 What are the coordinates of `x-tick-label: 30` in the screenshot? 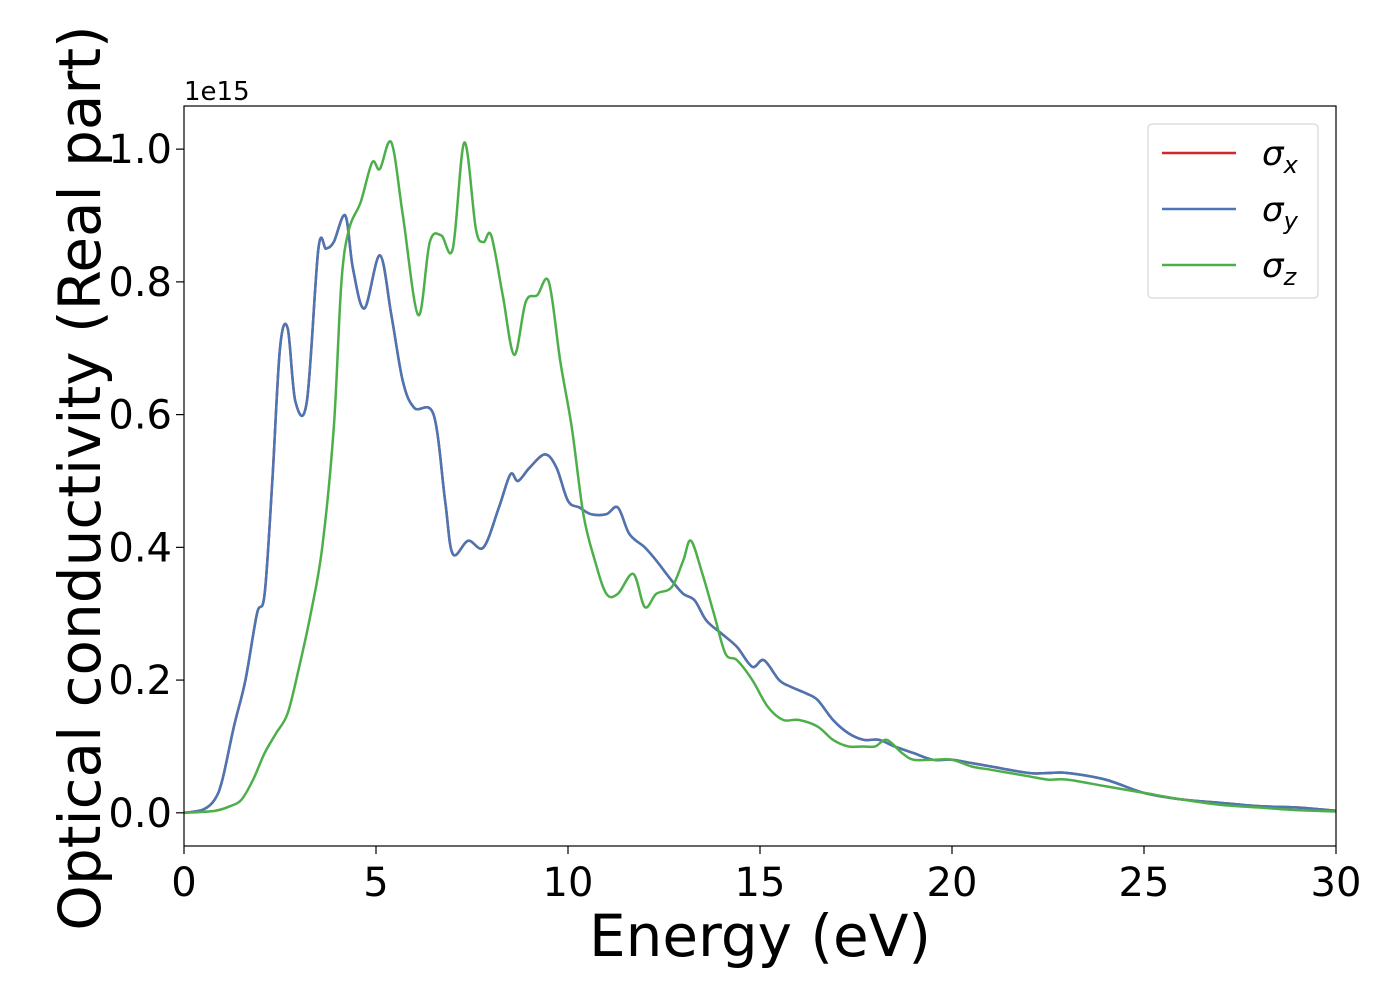 It's located at (1336, 883).